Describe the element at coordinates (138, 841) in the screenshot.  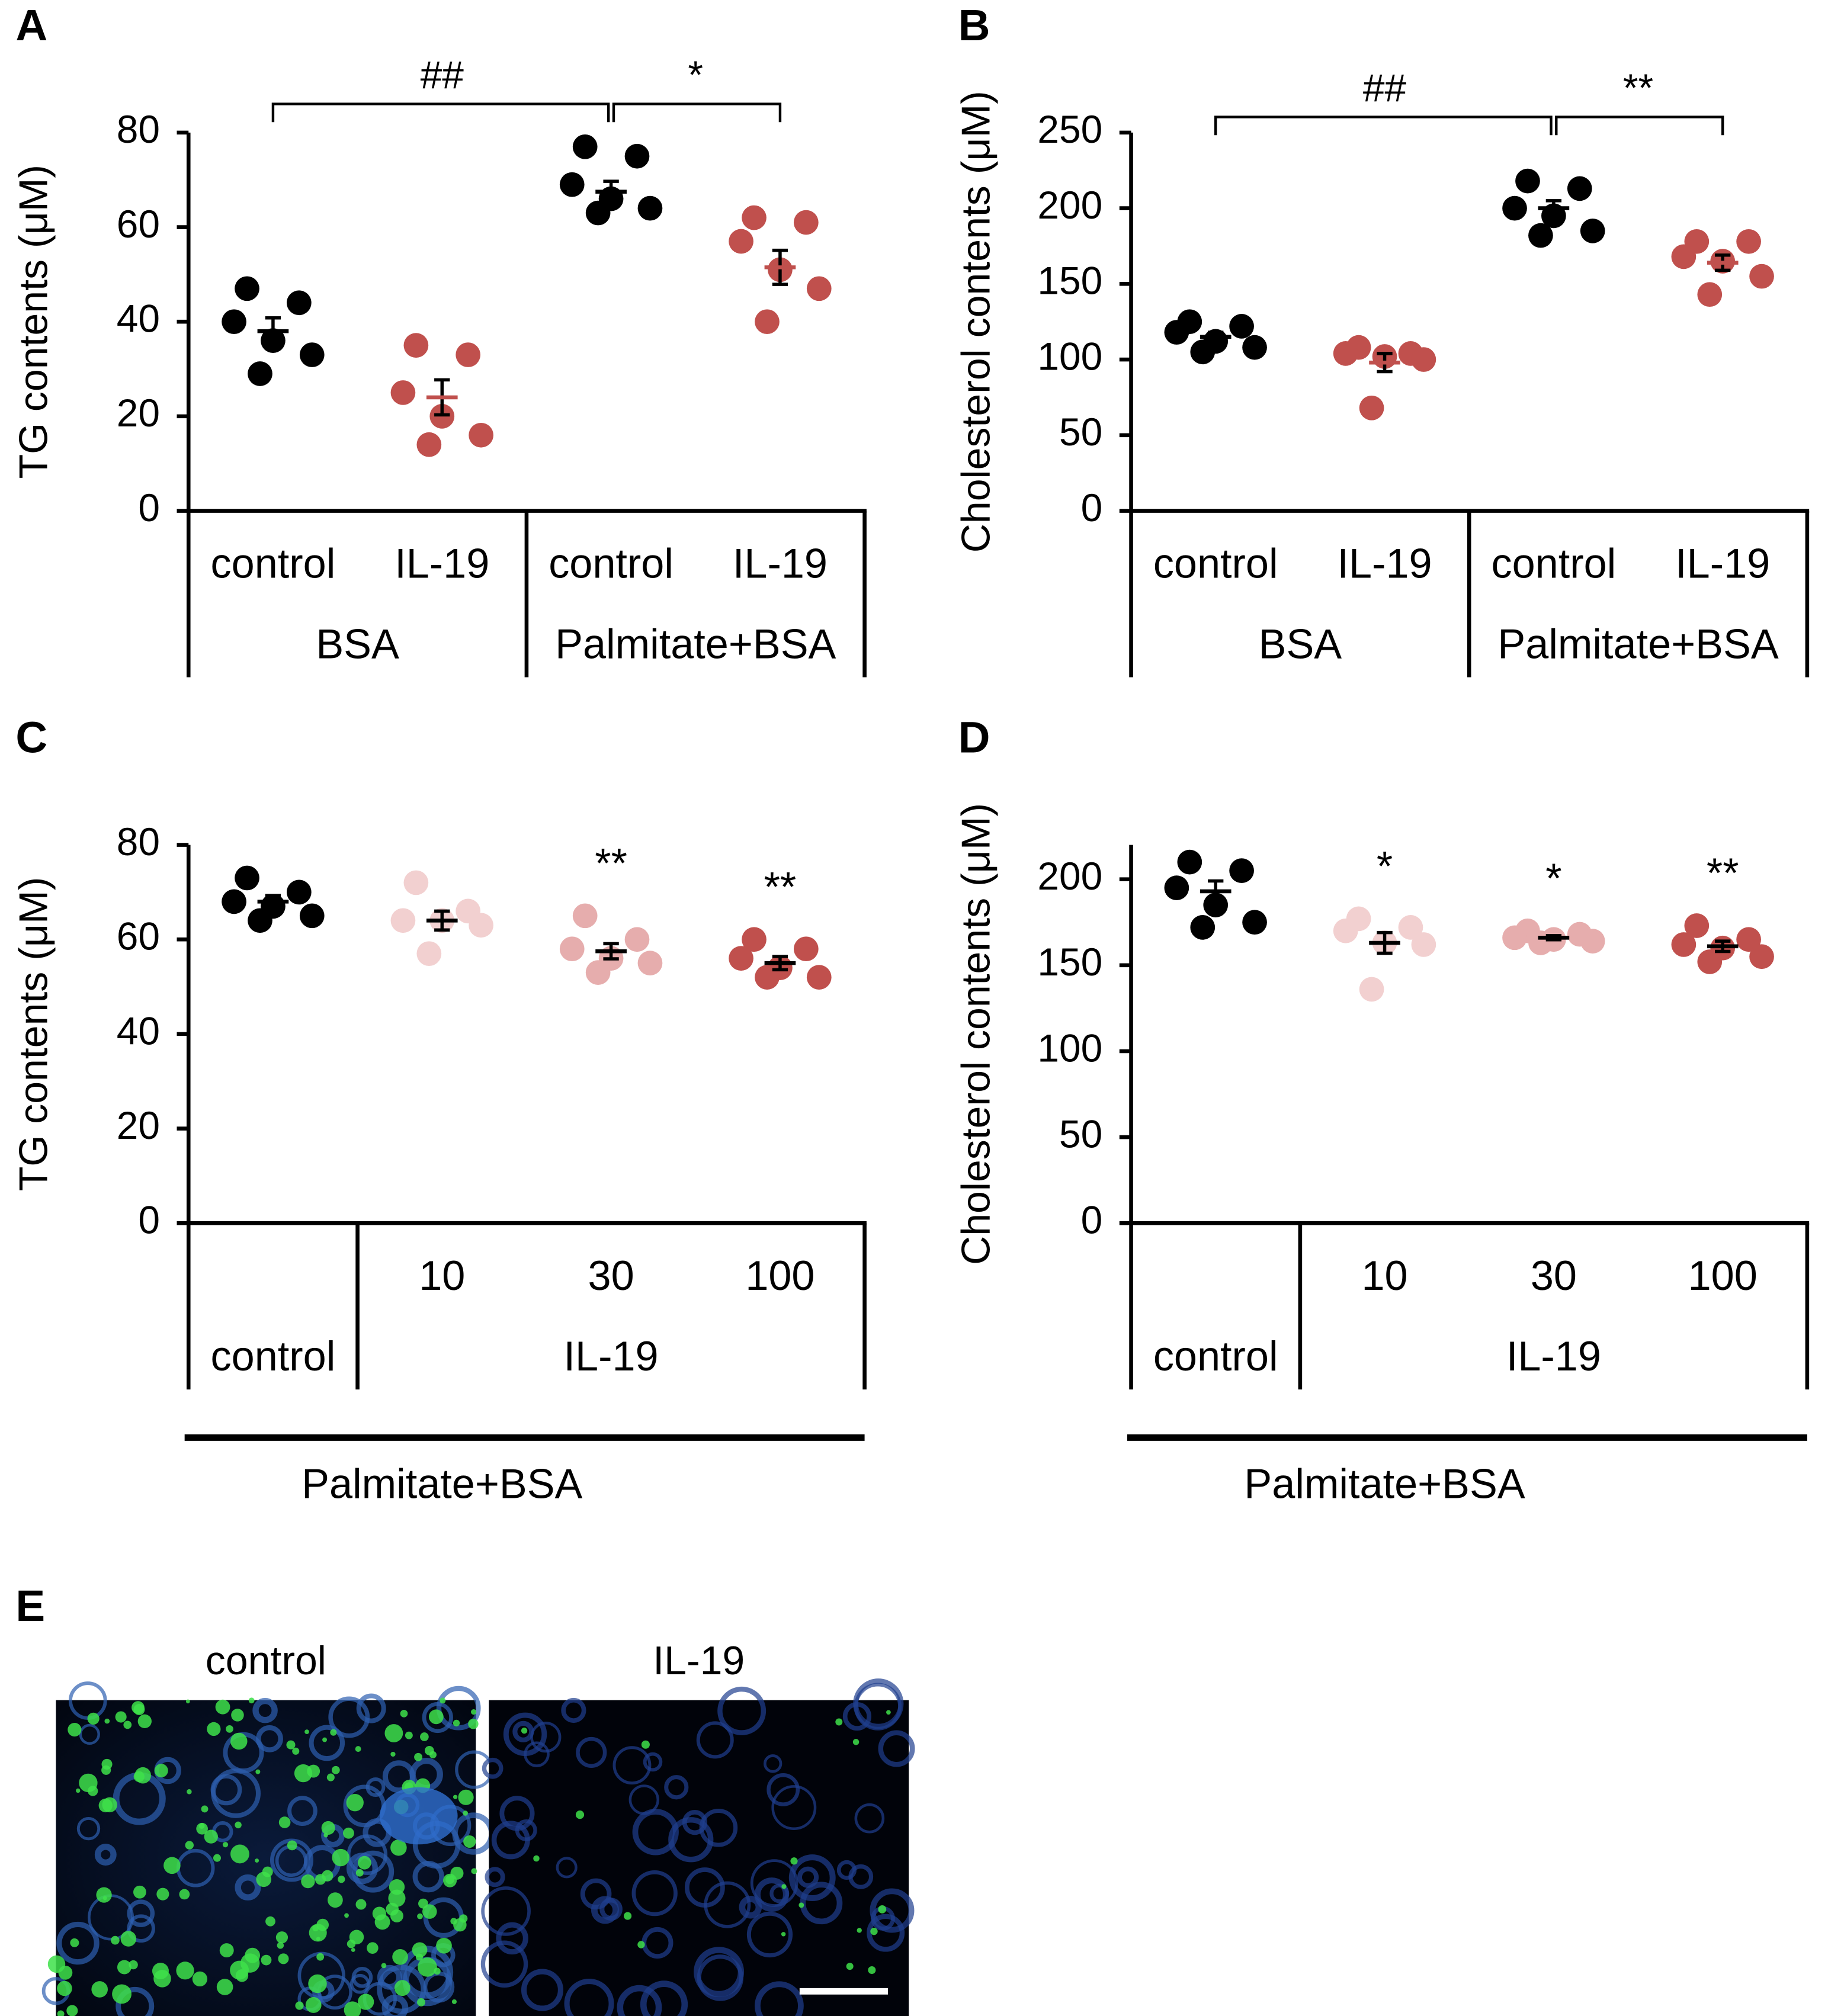
I see `y-tick-label: 80` at that location.